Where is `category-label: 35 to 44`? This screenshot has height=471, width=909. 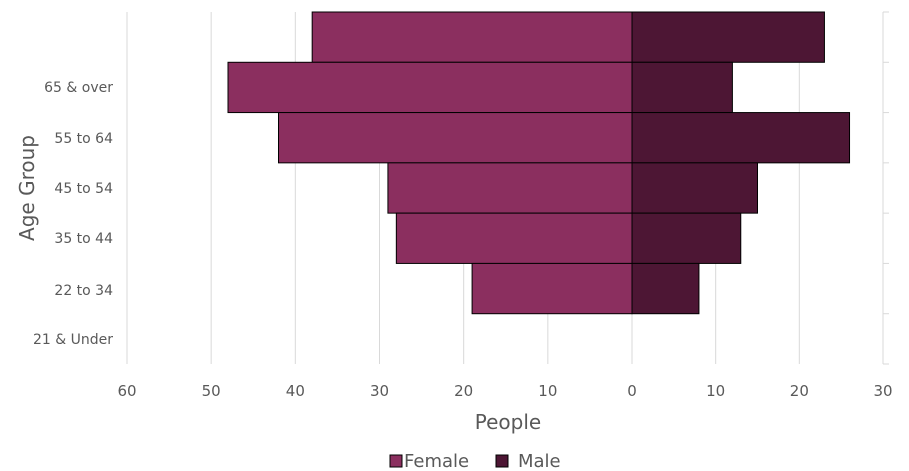
category-label: 35 to 44 is located at coordinates (83, 239).